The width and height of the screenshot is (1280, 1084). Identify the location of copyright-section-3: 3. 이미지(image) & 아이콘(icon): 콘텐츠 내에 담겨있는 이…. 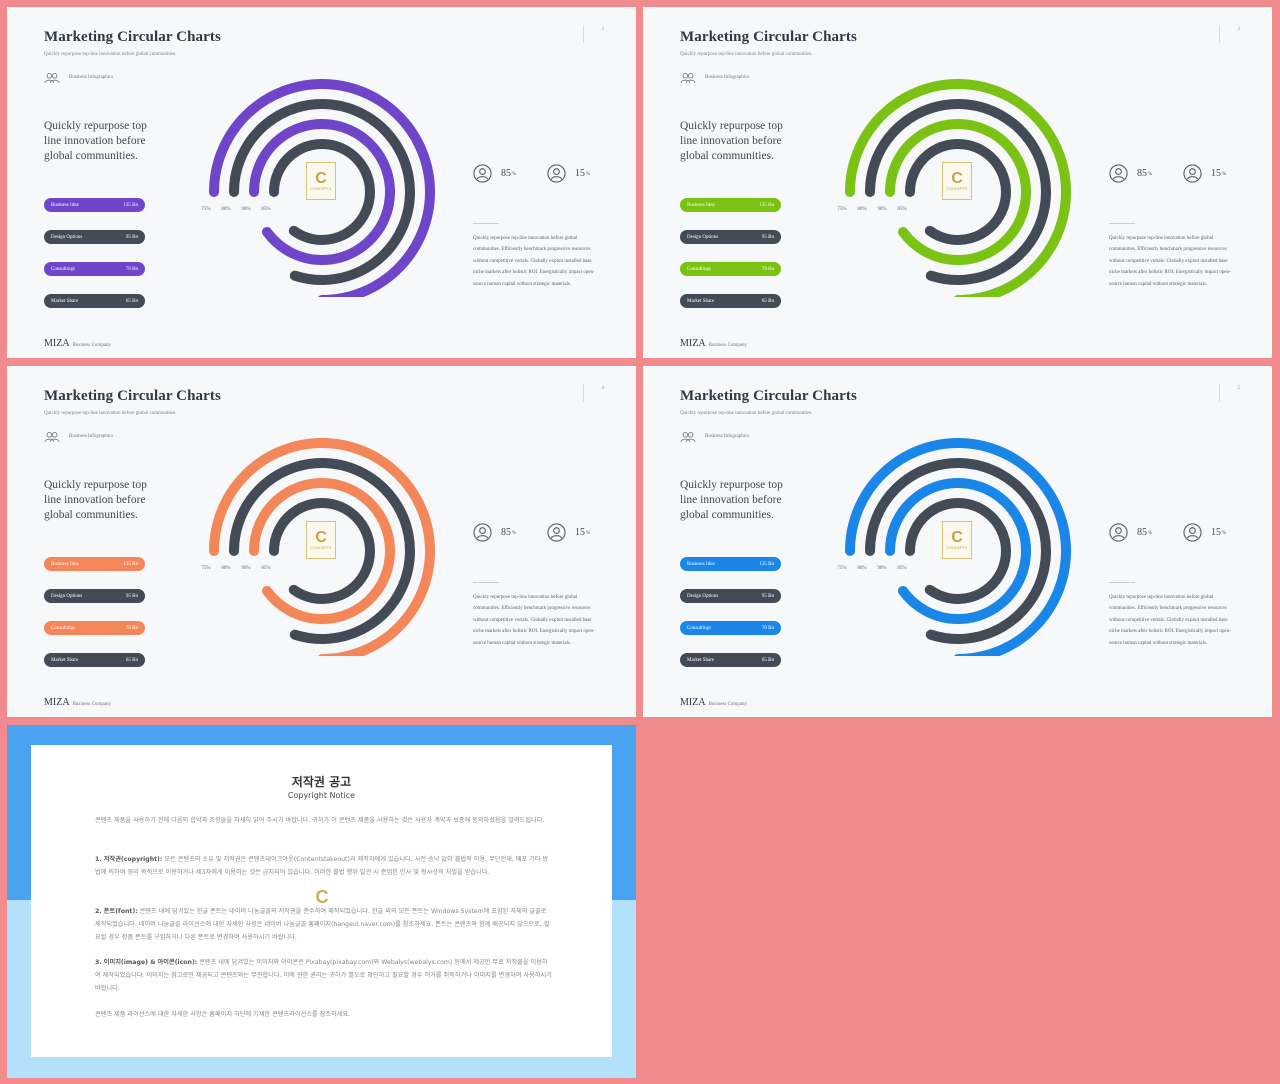
(324, 975).